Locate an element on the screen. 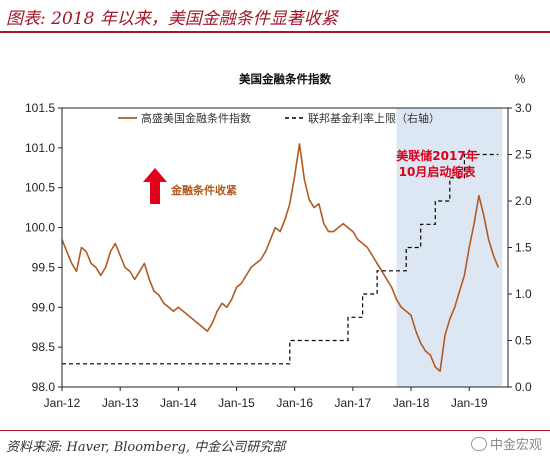  right-tick-label: 2.5 is located at coordinates (523, 155).